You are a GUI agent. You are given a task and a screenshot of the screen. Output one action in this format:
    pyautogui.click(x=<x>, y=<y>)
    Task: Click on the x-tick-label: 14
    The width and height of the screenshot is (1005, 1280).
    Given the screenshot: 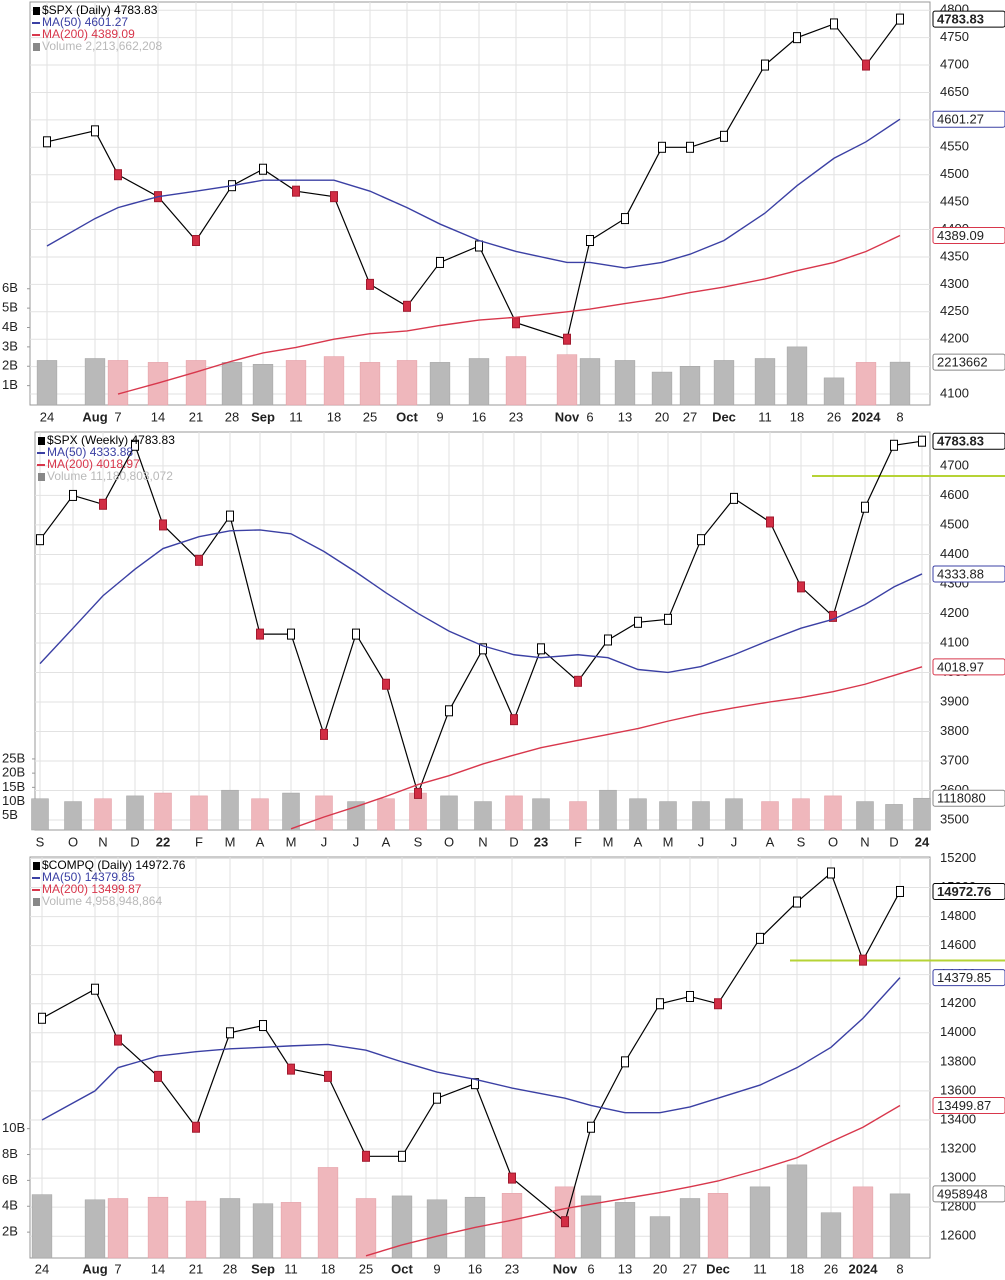 What is the action you would take?
    pyautogui.click(x=158, y=1268)
    